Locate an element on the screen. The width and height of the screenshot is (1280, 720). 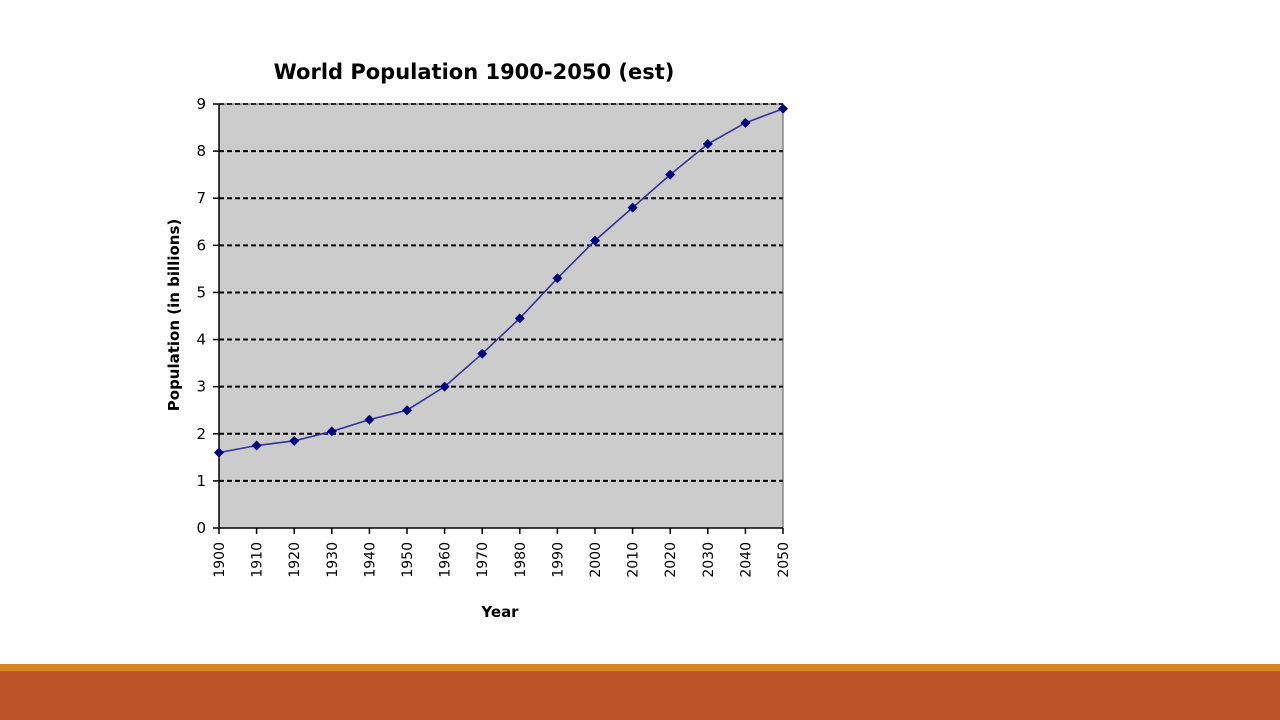
x-tick-label: 1950 is located at coordinates (408, 560).